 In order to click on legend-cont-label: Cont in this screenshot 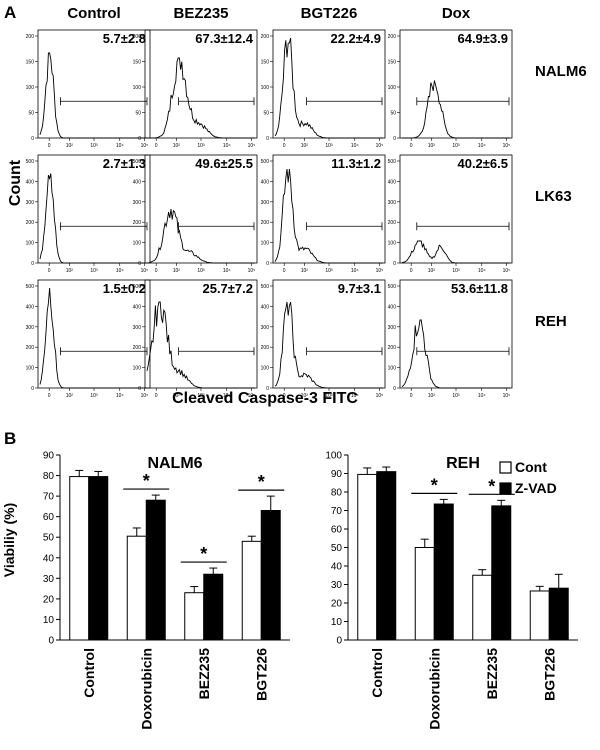, I will do `click(531, 467)`.